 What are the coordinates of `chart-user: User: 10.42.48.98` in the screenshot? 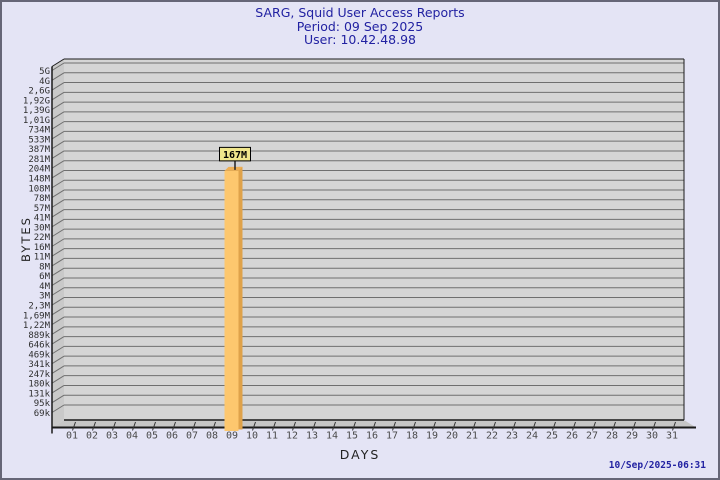 It's located at (360, 39).